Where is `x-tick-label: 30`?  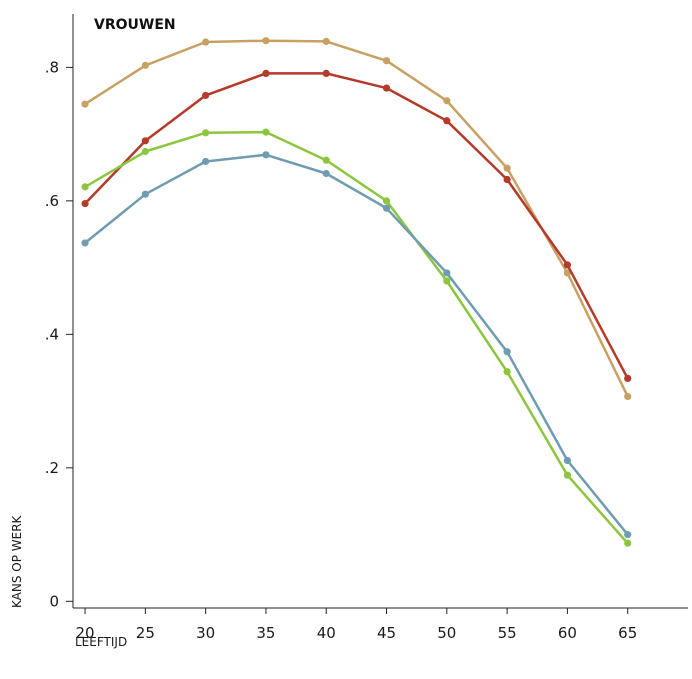 x-tick-label: 30 is located at coordinates (205, 633).